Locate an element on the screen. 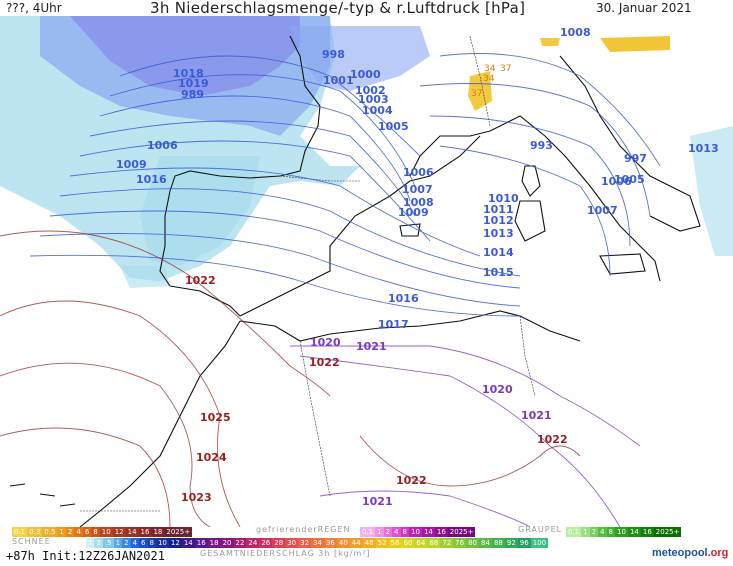 This screenshot has width=733, height=566. isobar-label: 1017 is located at coordinates (393, 324).